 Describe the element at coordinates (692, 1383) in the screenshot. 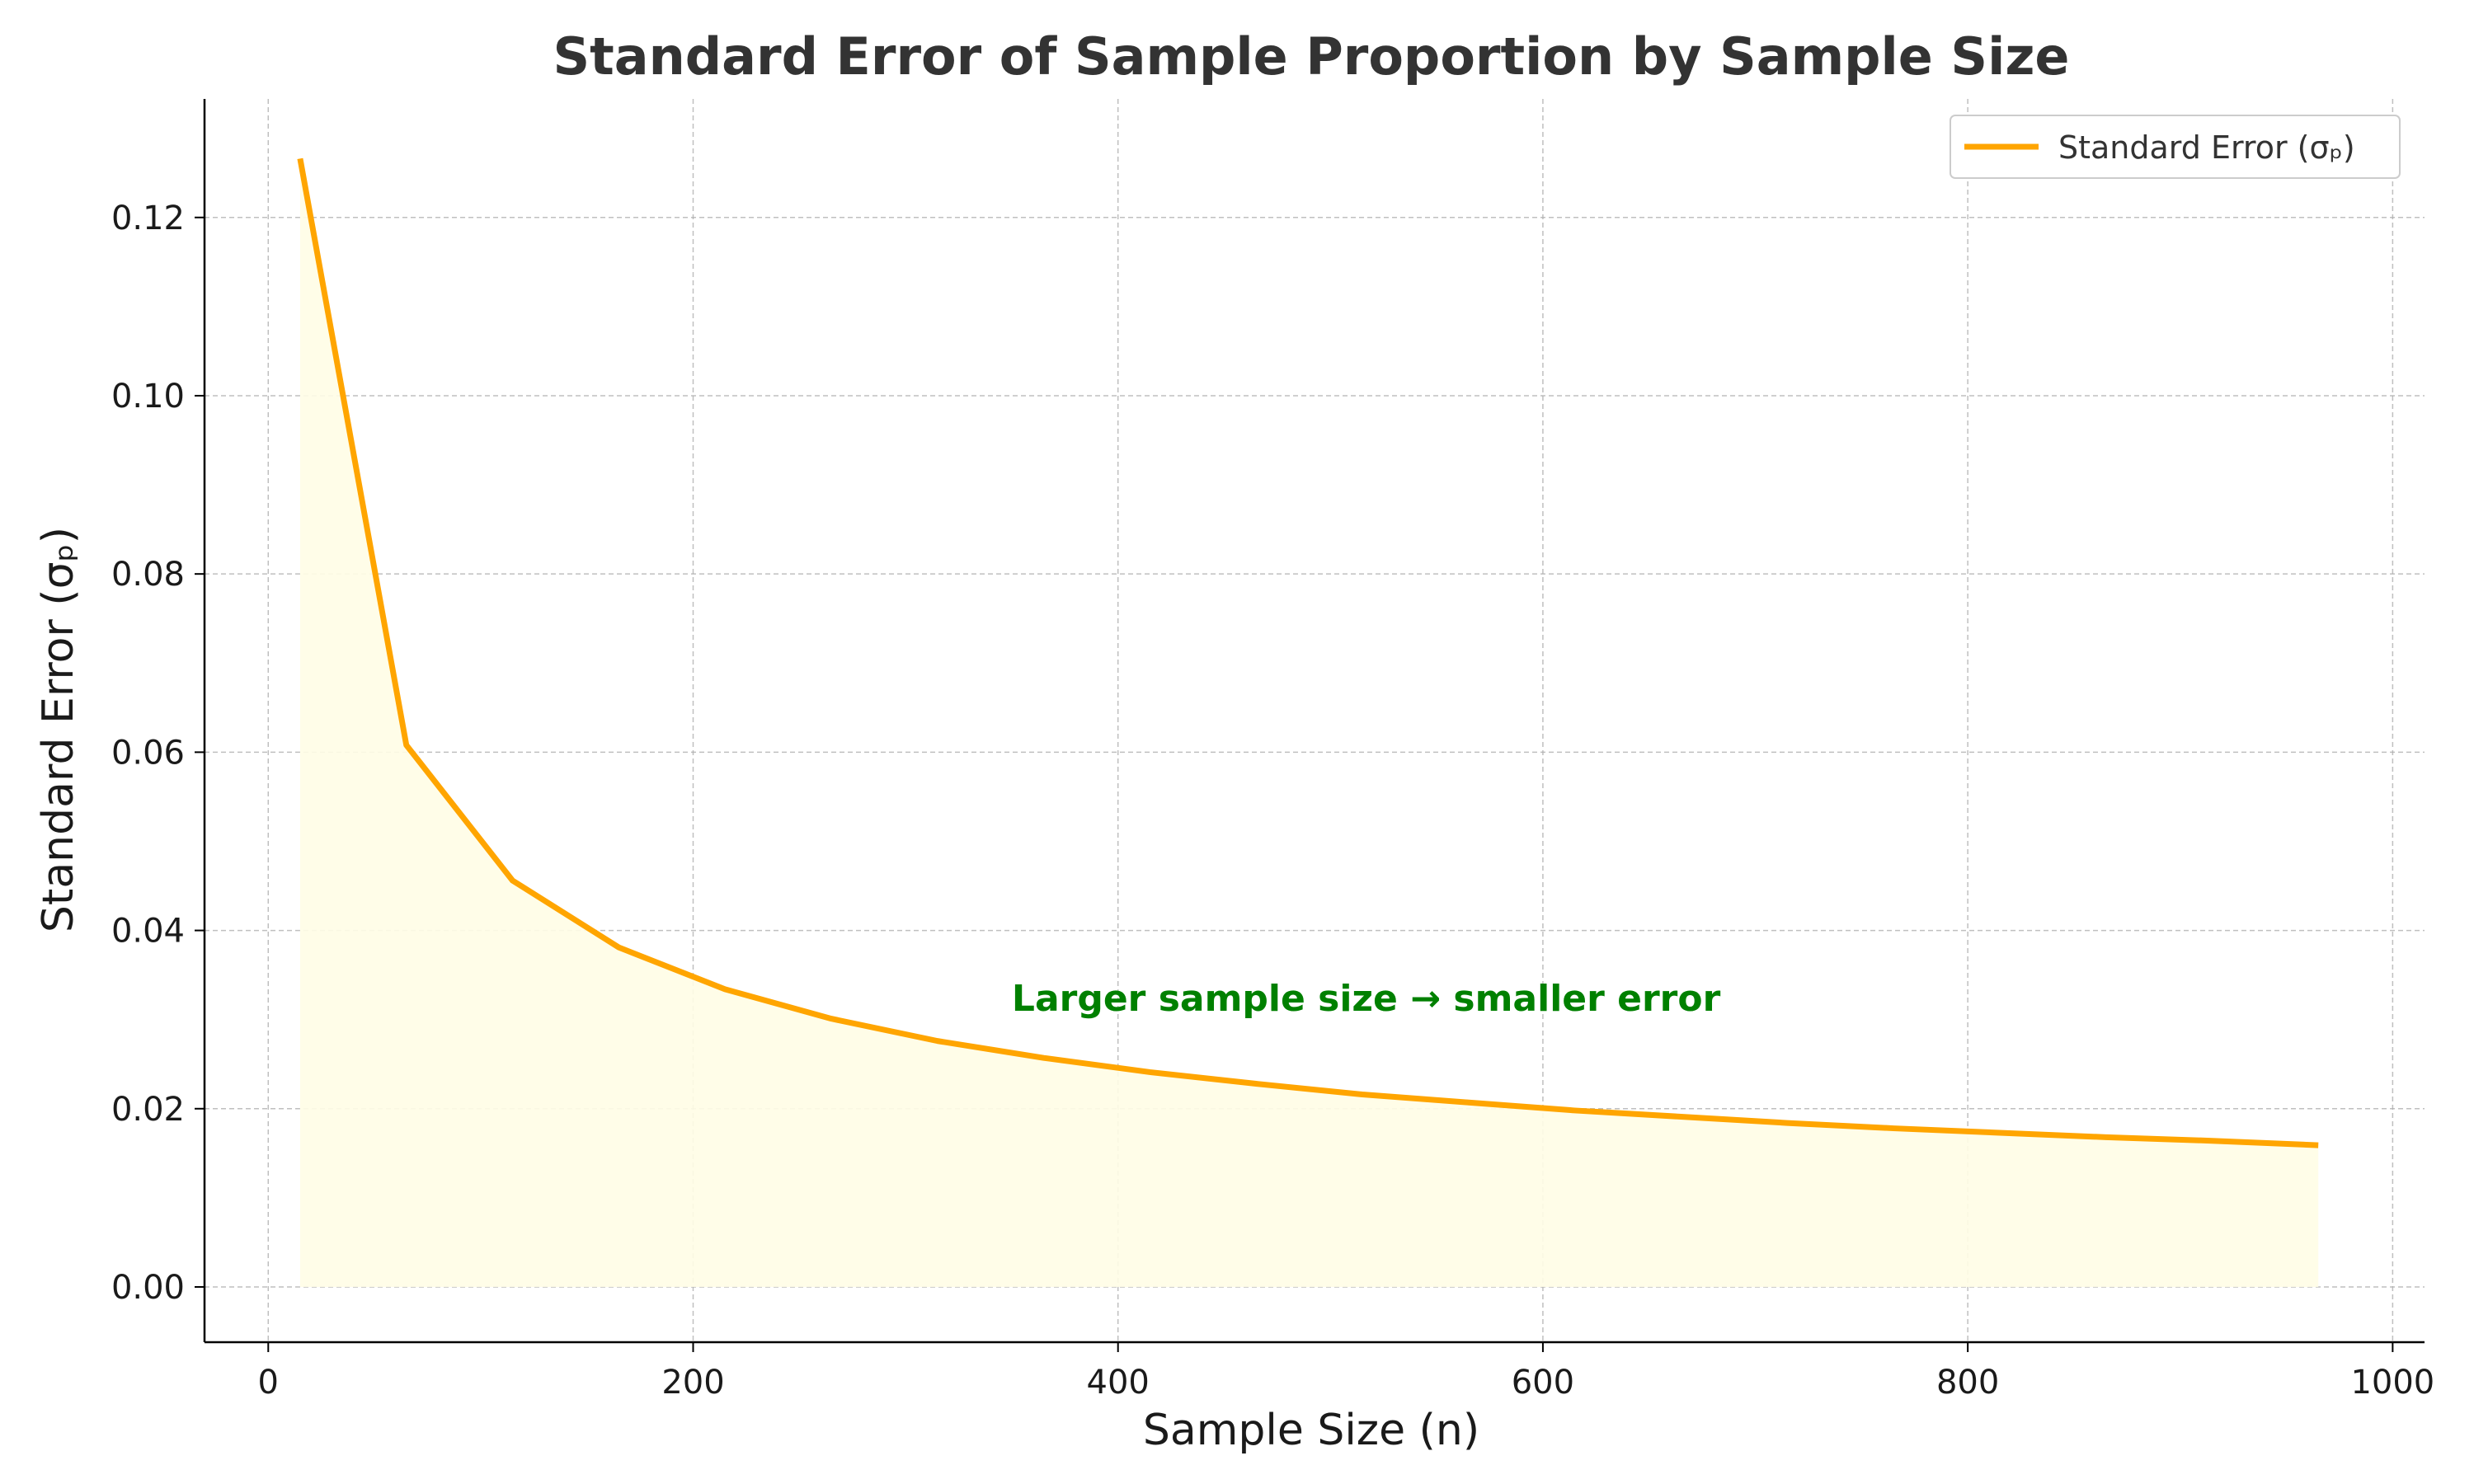

I see `x-tick-label: 200` at that location.